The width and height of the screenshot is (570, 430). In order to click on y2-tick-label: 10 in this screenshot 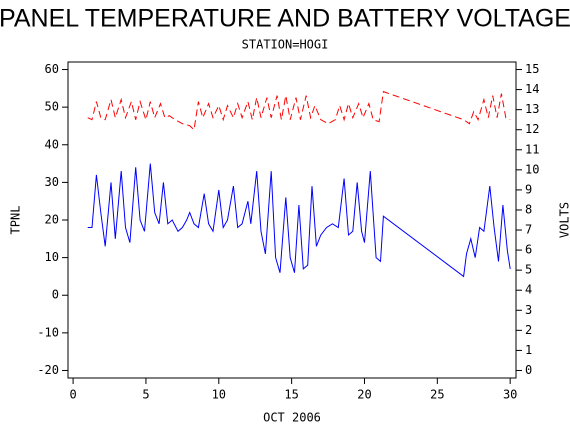, I will do `click(532, 169)`.